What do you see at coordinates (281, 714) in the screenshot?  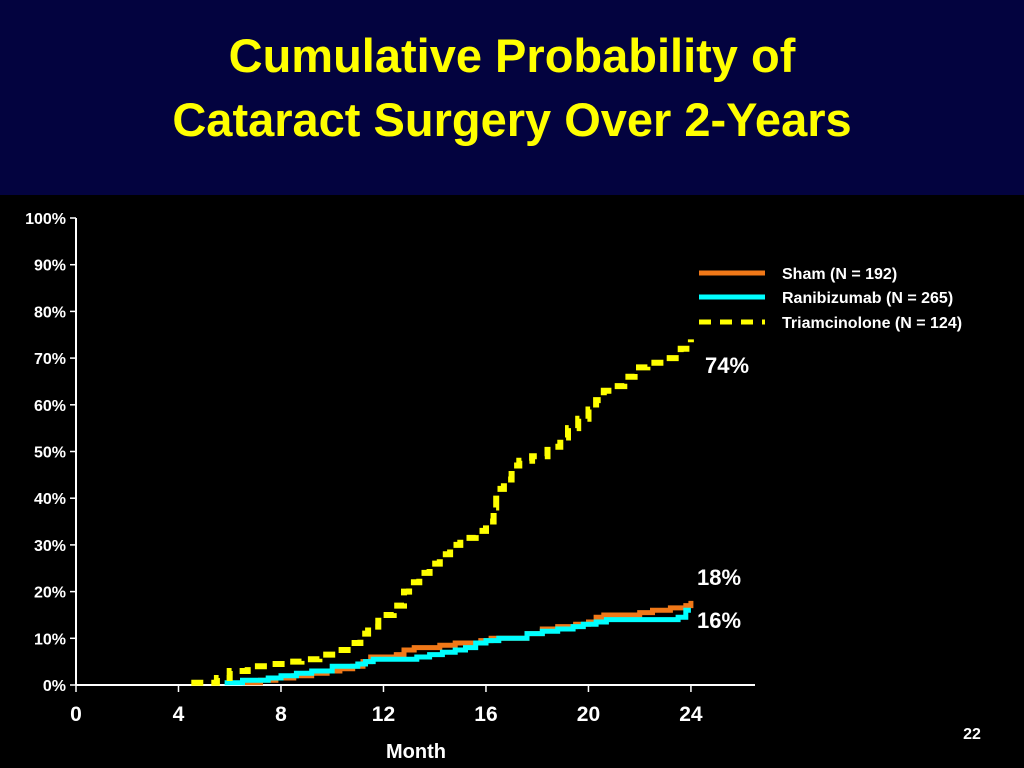 I see `x-tick-label: 8` at bounding box center [281, 714].